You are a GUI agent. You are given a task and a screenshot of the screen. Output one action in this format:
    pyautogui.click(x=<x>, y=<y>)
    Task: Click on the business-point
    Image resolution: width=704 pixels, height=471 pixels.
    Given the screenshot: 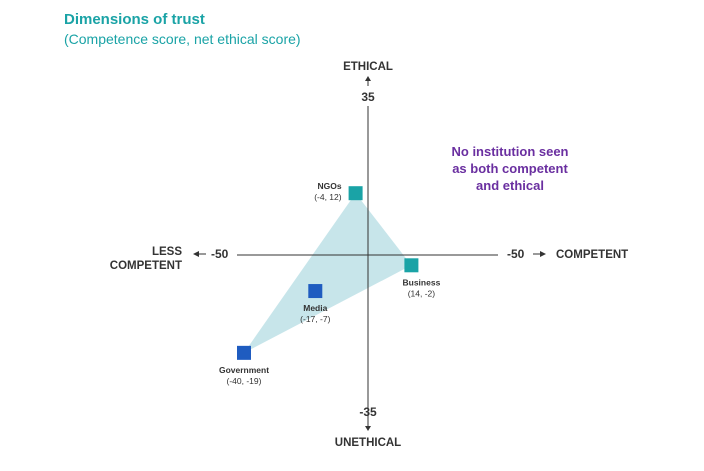 What is the action you would take?
    pyautogui.click(x=411, y=265)
    